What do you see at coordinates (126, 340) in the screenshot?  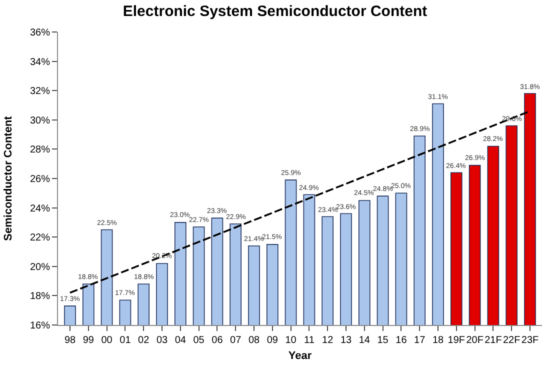 I see `x-tick-label: 01` at bounding box center [126, 340].